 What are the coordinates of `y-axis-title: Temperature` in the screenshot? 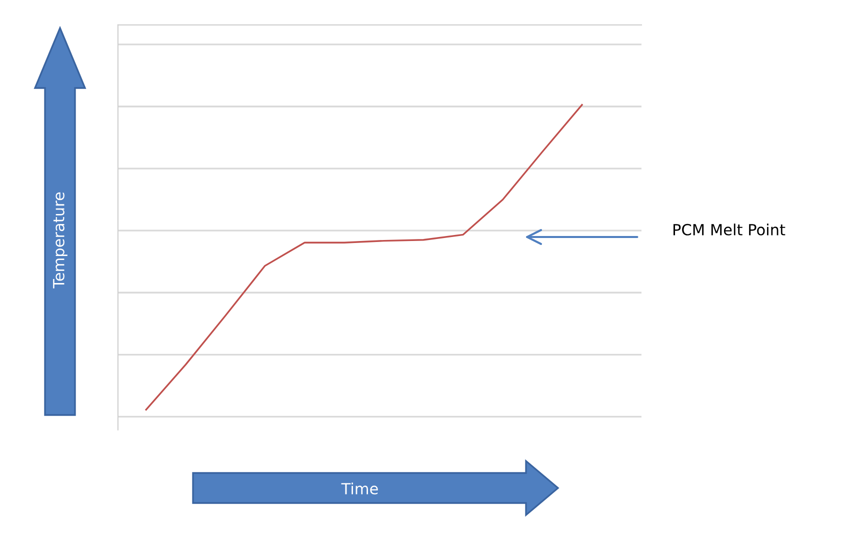 It's located at (60, 240).